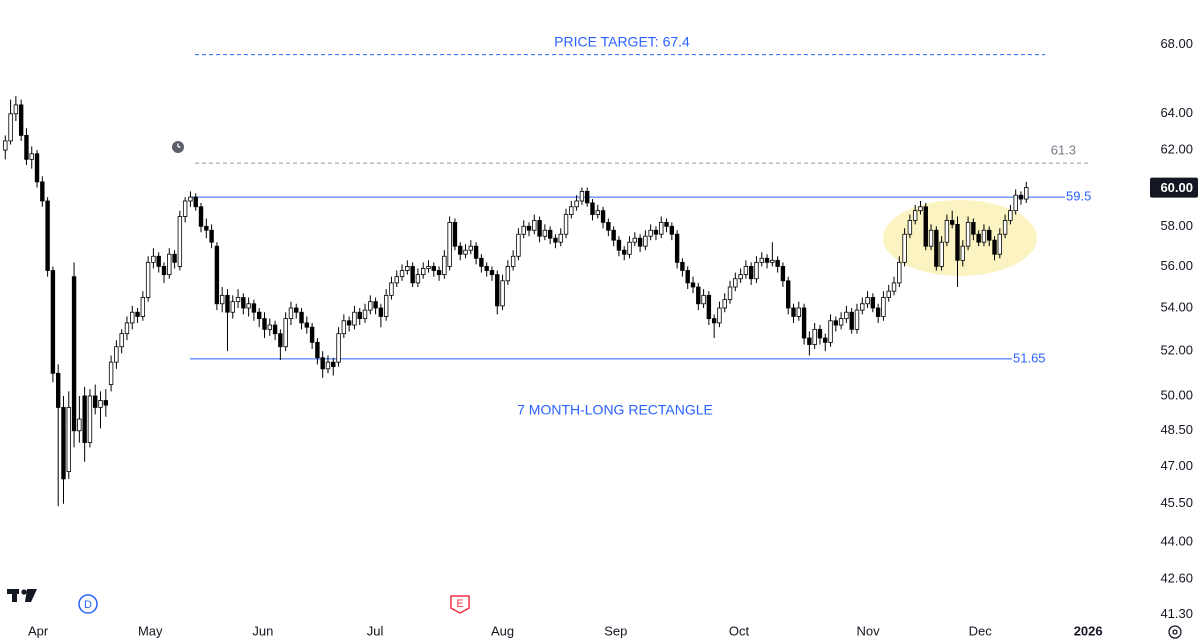 The image size is (1200, 642). What do you see at coordinates (1063, 150) in the screenshot?
I see `level-label: 61.3` at bounding box center [1063, 150].